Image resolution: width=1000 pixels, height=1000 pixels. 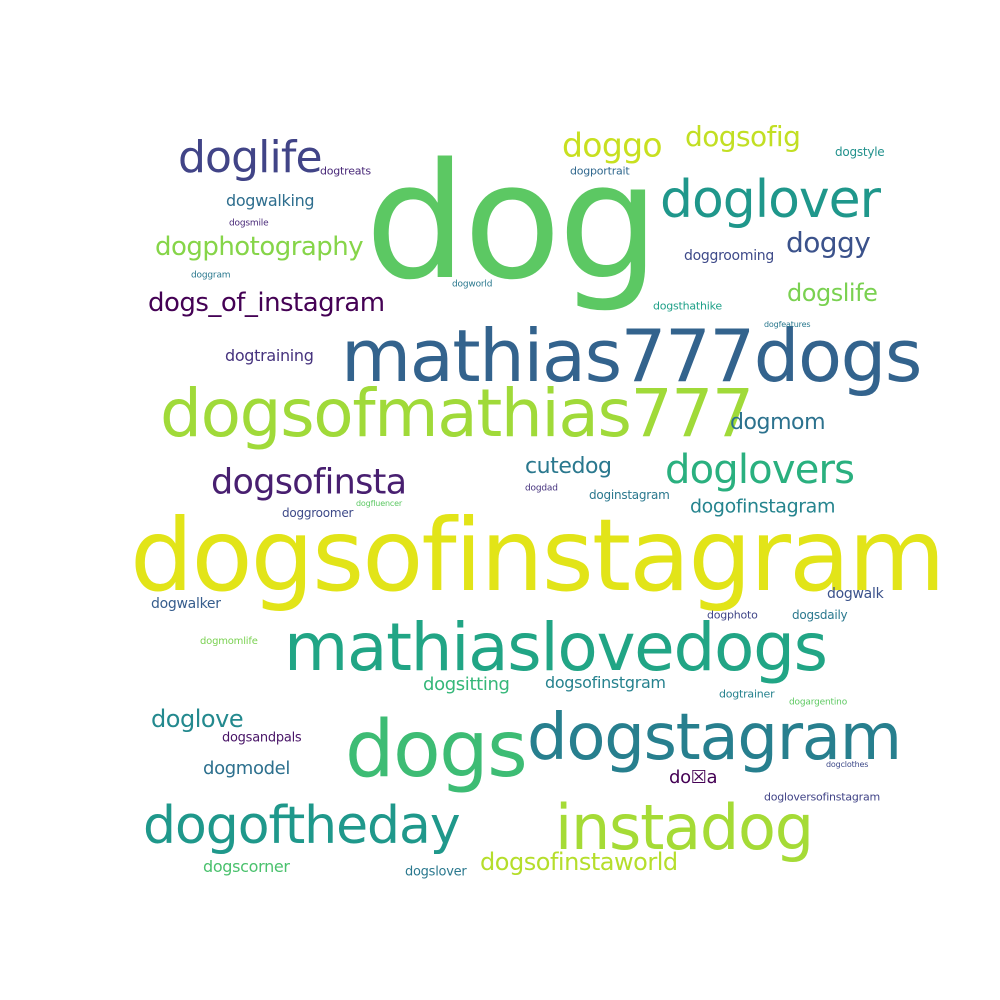 I want to click on word-33: dogscorner, so click(x=246, y=866).